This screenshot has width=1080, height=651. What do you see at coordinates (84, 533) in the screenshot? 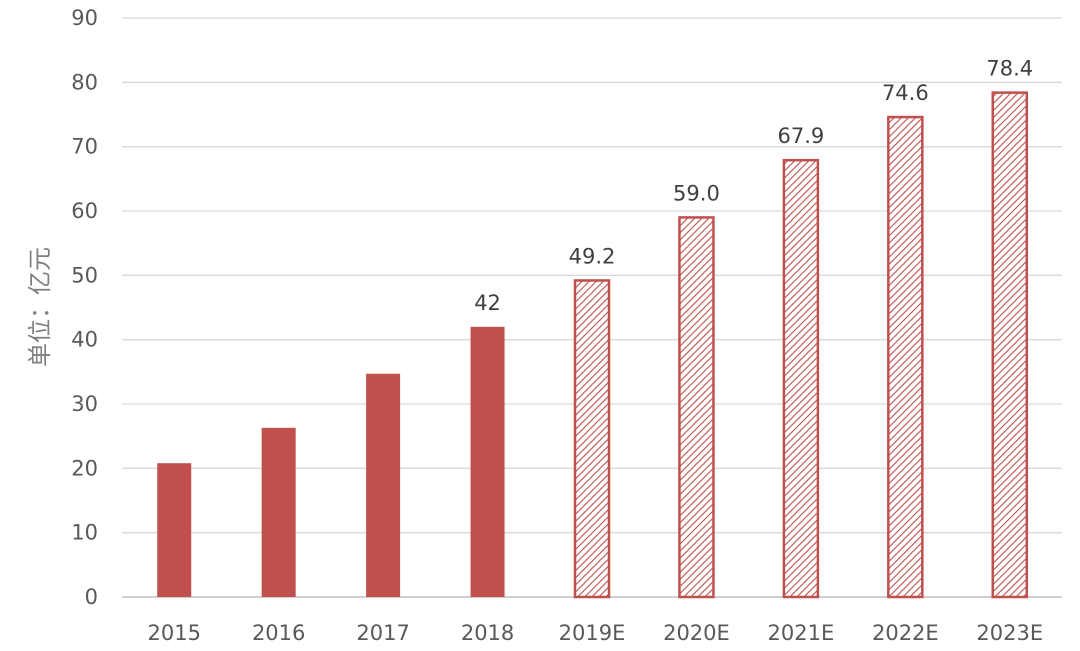
I see `y-tick-label: 10` at bounding box center [84, 533].